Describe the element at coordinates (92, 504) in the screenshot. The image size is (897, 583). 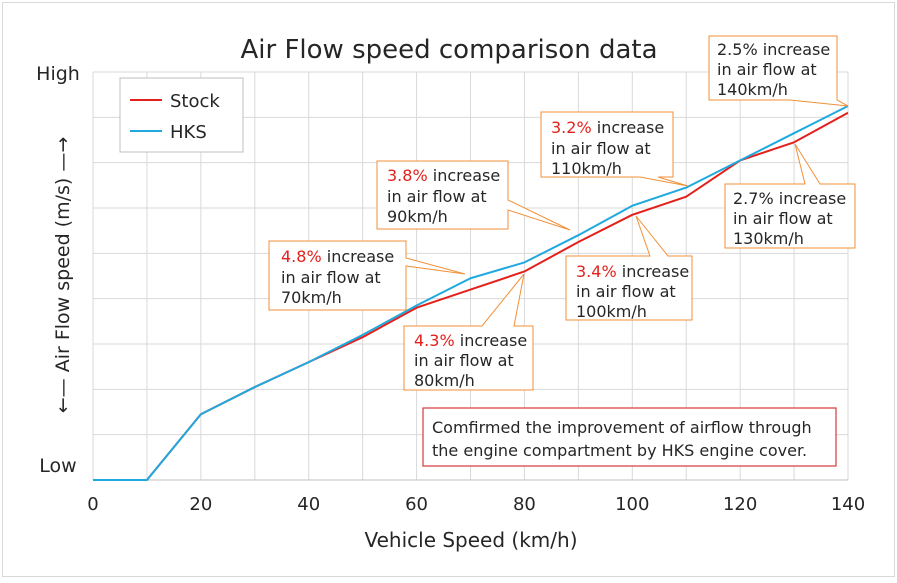
I see `x-tick-label: 0` at that location.